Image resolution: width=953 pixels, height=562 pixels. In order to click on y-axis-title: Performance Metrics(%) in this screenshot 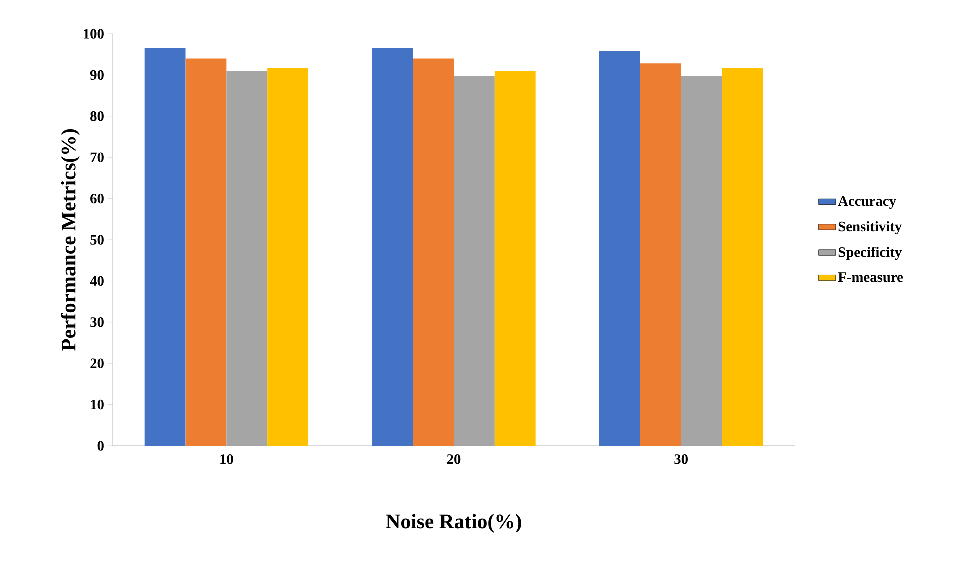, I will do `click(70, 240)`.